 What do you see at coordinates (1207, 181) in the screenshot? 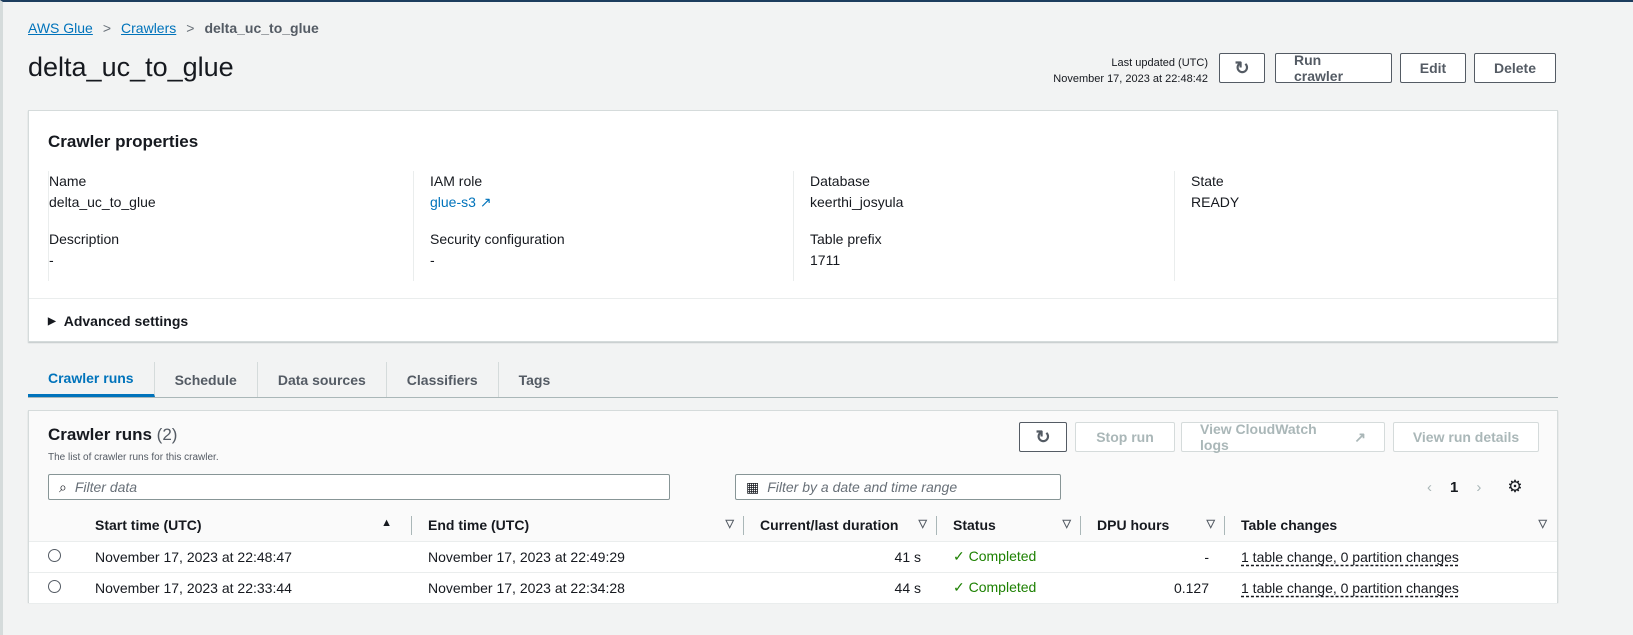
I see `field-label: State` at bounding box center [1207, 181].